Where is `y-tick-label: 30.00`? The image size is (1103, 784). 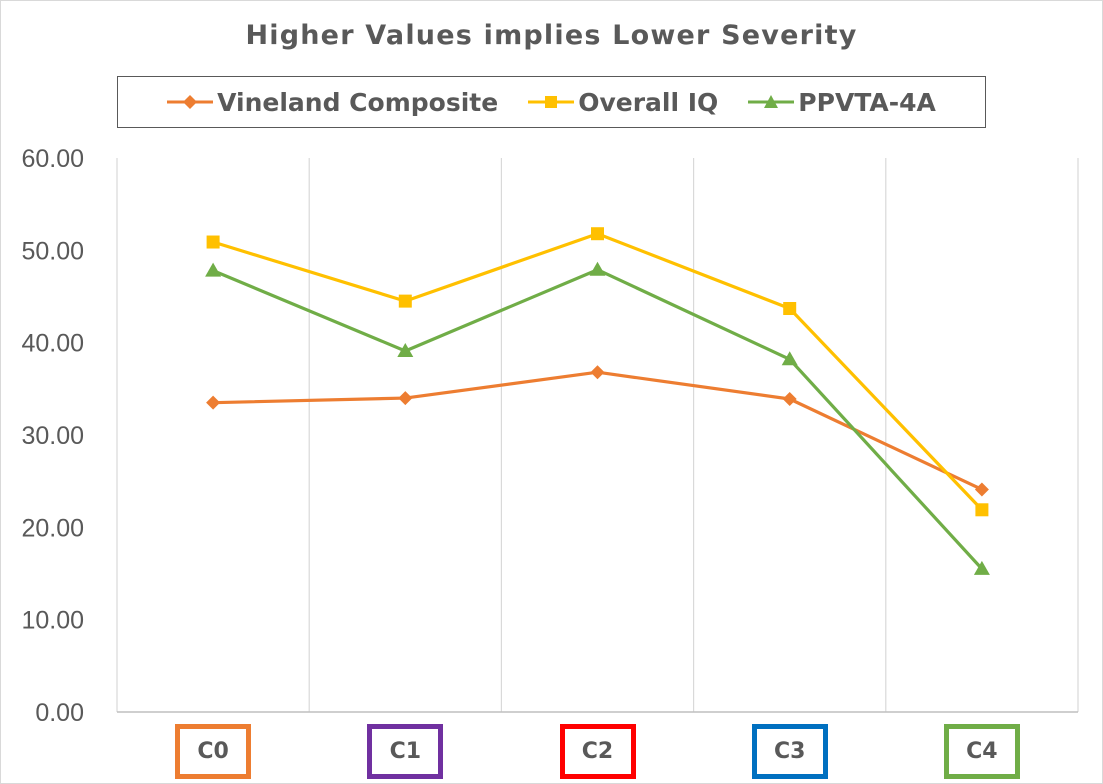 y-tick-label: 30.00 is located at coordinates (52, 436).